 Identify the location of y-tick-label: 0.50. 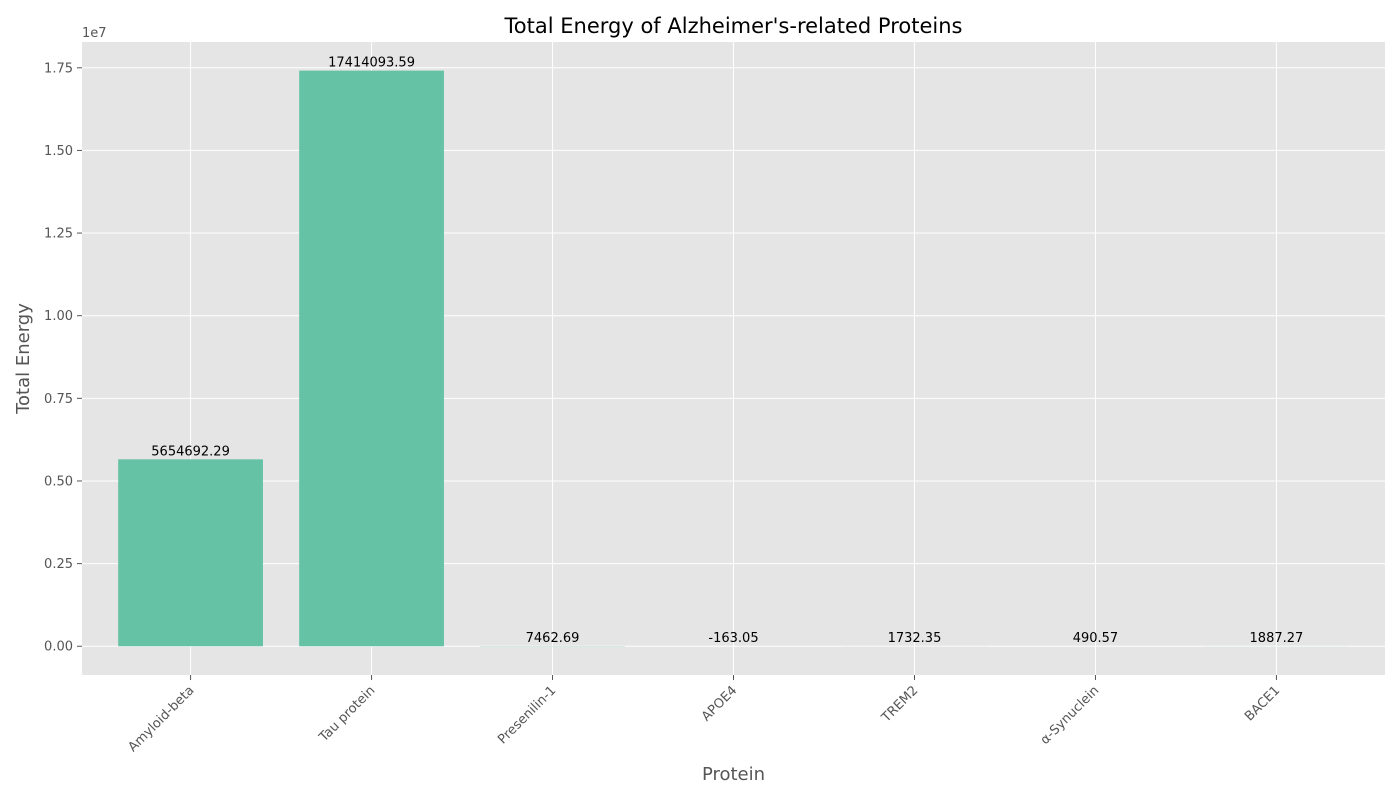
(58, 481).